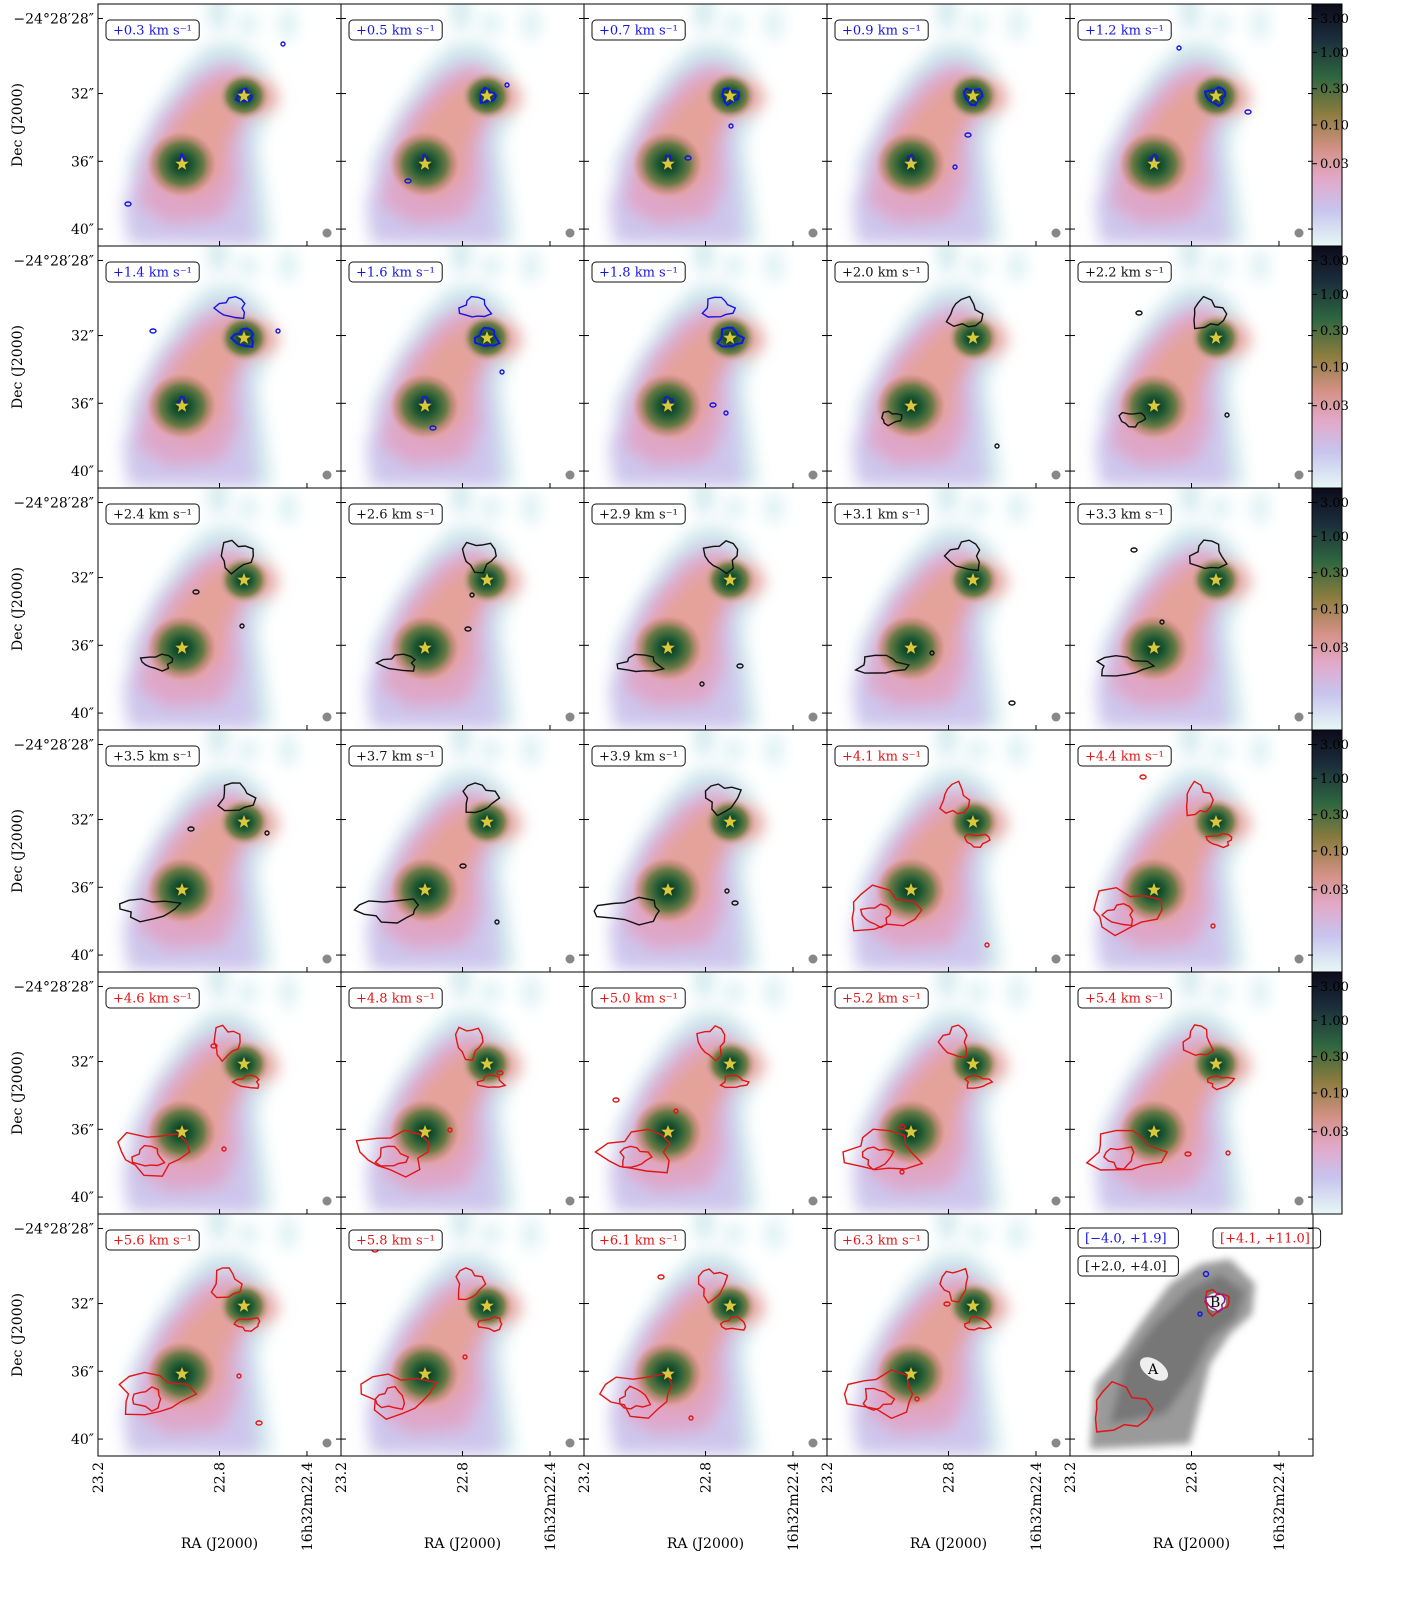 The width and height of the screenshot is (1411, 1602). Describe the element at coordinates (881, 514) in the screenshot. I see `velocity-label: +3.1 km s⁻¹` at that location.